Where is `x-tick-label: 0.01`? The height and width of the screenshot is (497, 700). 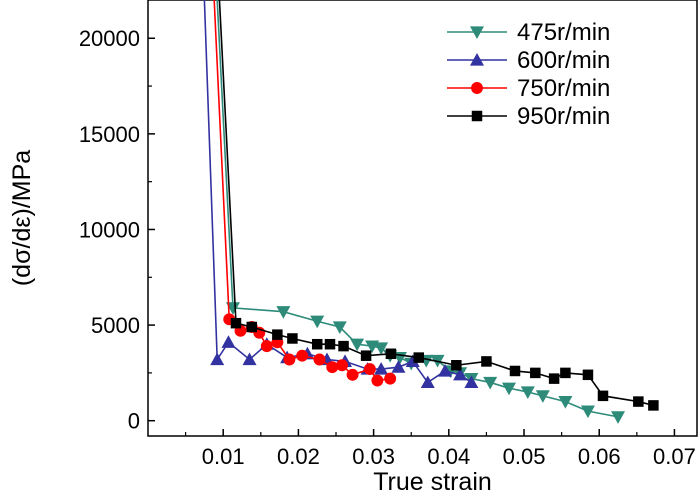 x-tick-label: 0.01 is located at coordinates (223, 456).